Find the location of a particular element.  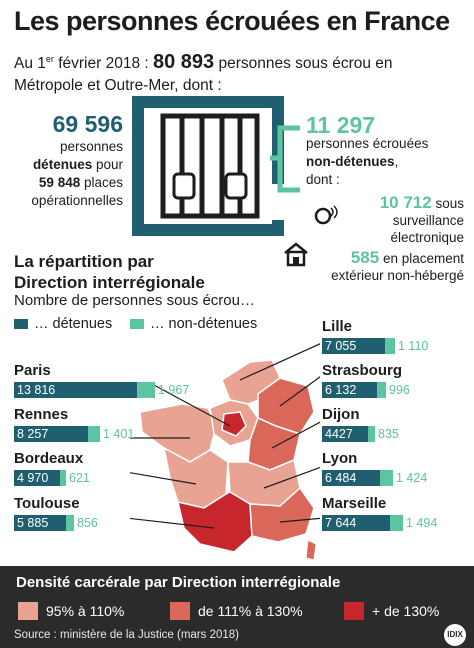

legend-swatch-detained is located at coordinates (21, 324).